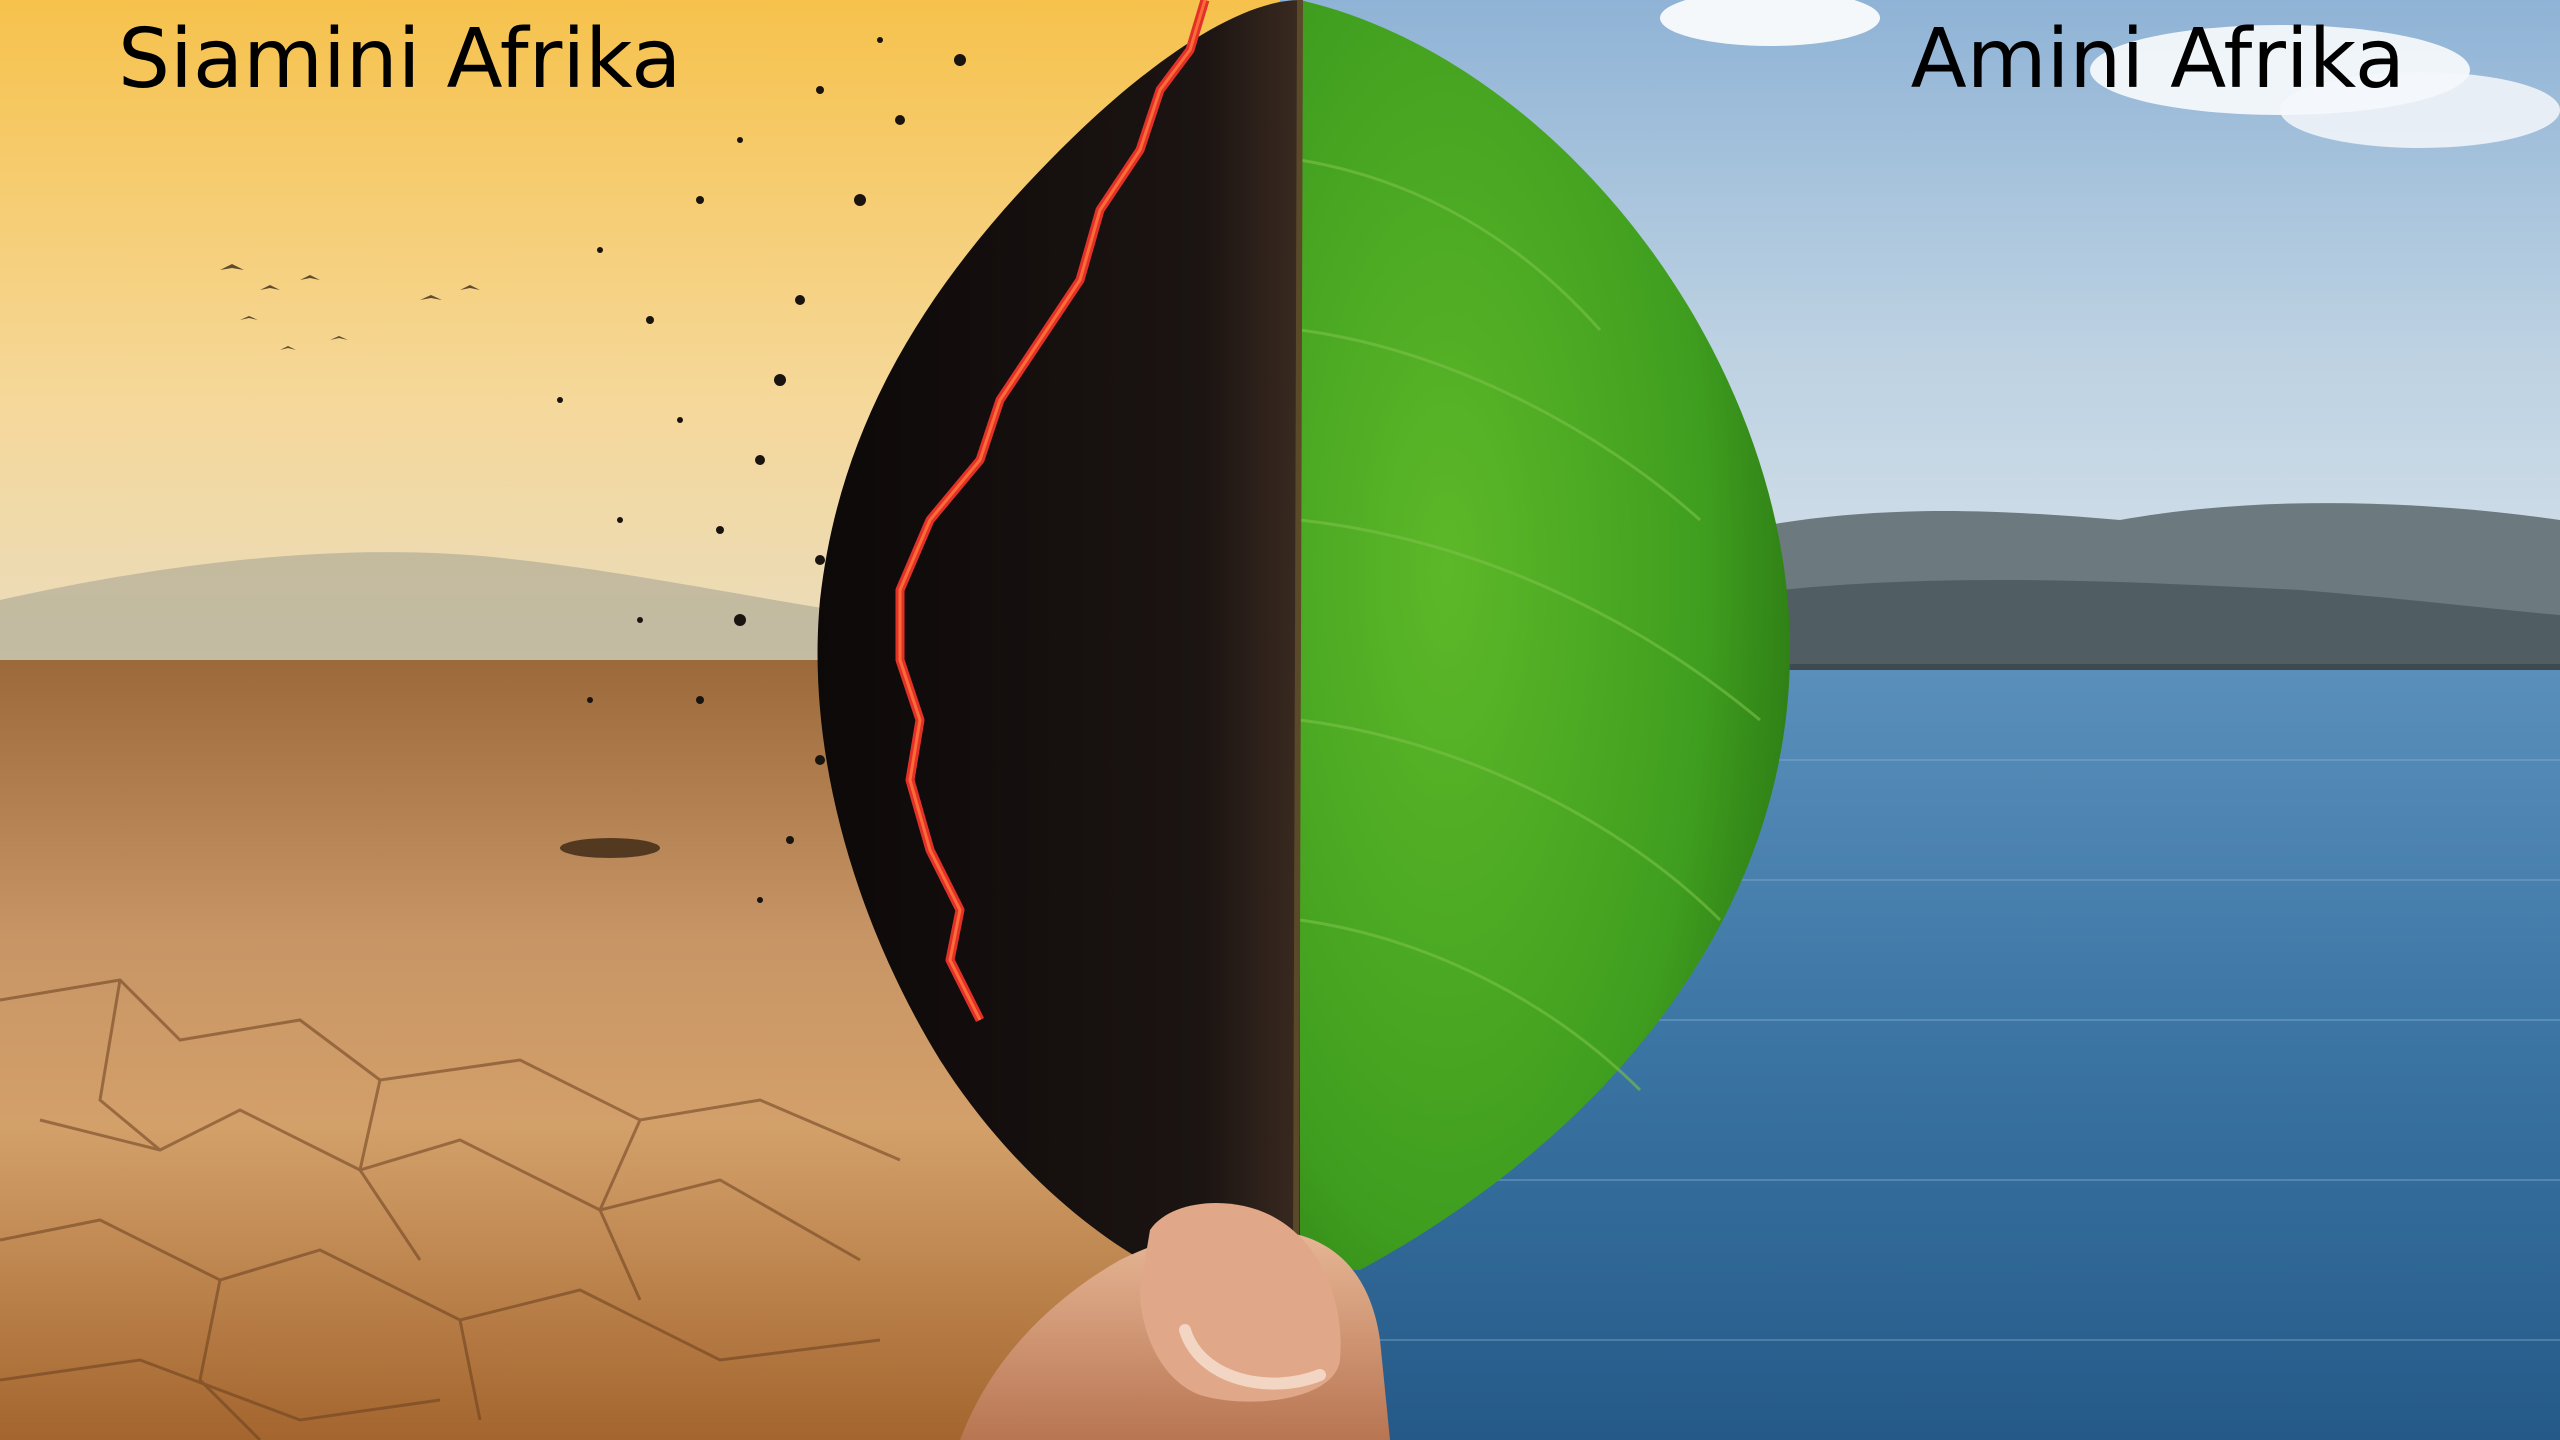  I want to click on caption-right: Amini Afrika, so click(2157, 59).